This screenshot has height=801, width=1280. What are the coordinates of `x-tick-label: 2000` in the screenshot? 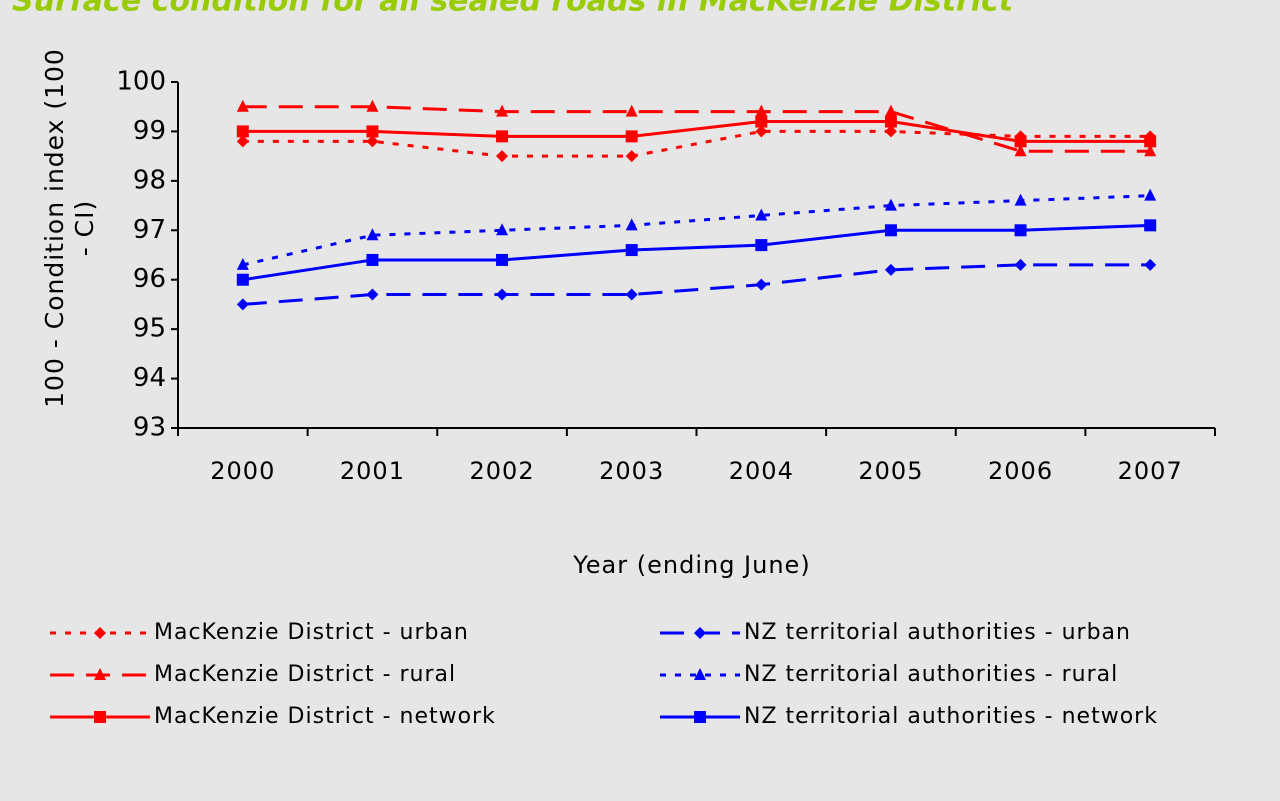 It's located at (242, 471).